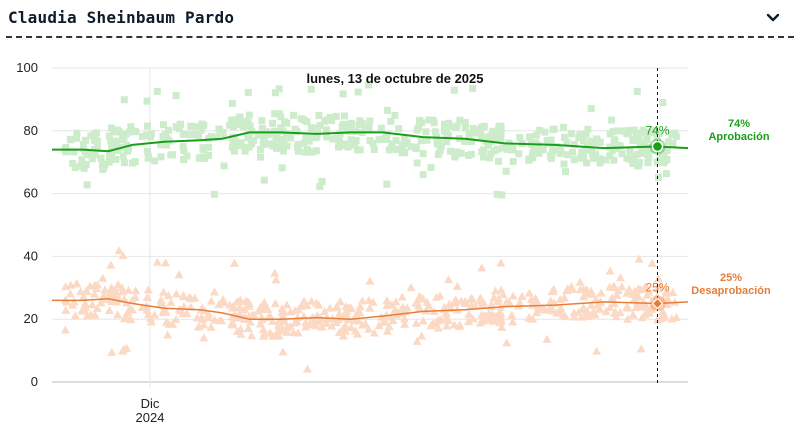 This screenshot has width=800, height=431. What do you see at coordinates (657, 303) in the screenshot?
I see `disapproval-hover-point` at bounding box center [657, 303].